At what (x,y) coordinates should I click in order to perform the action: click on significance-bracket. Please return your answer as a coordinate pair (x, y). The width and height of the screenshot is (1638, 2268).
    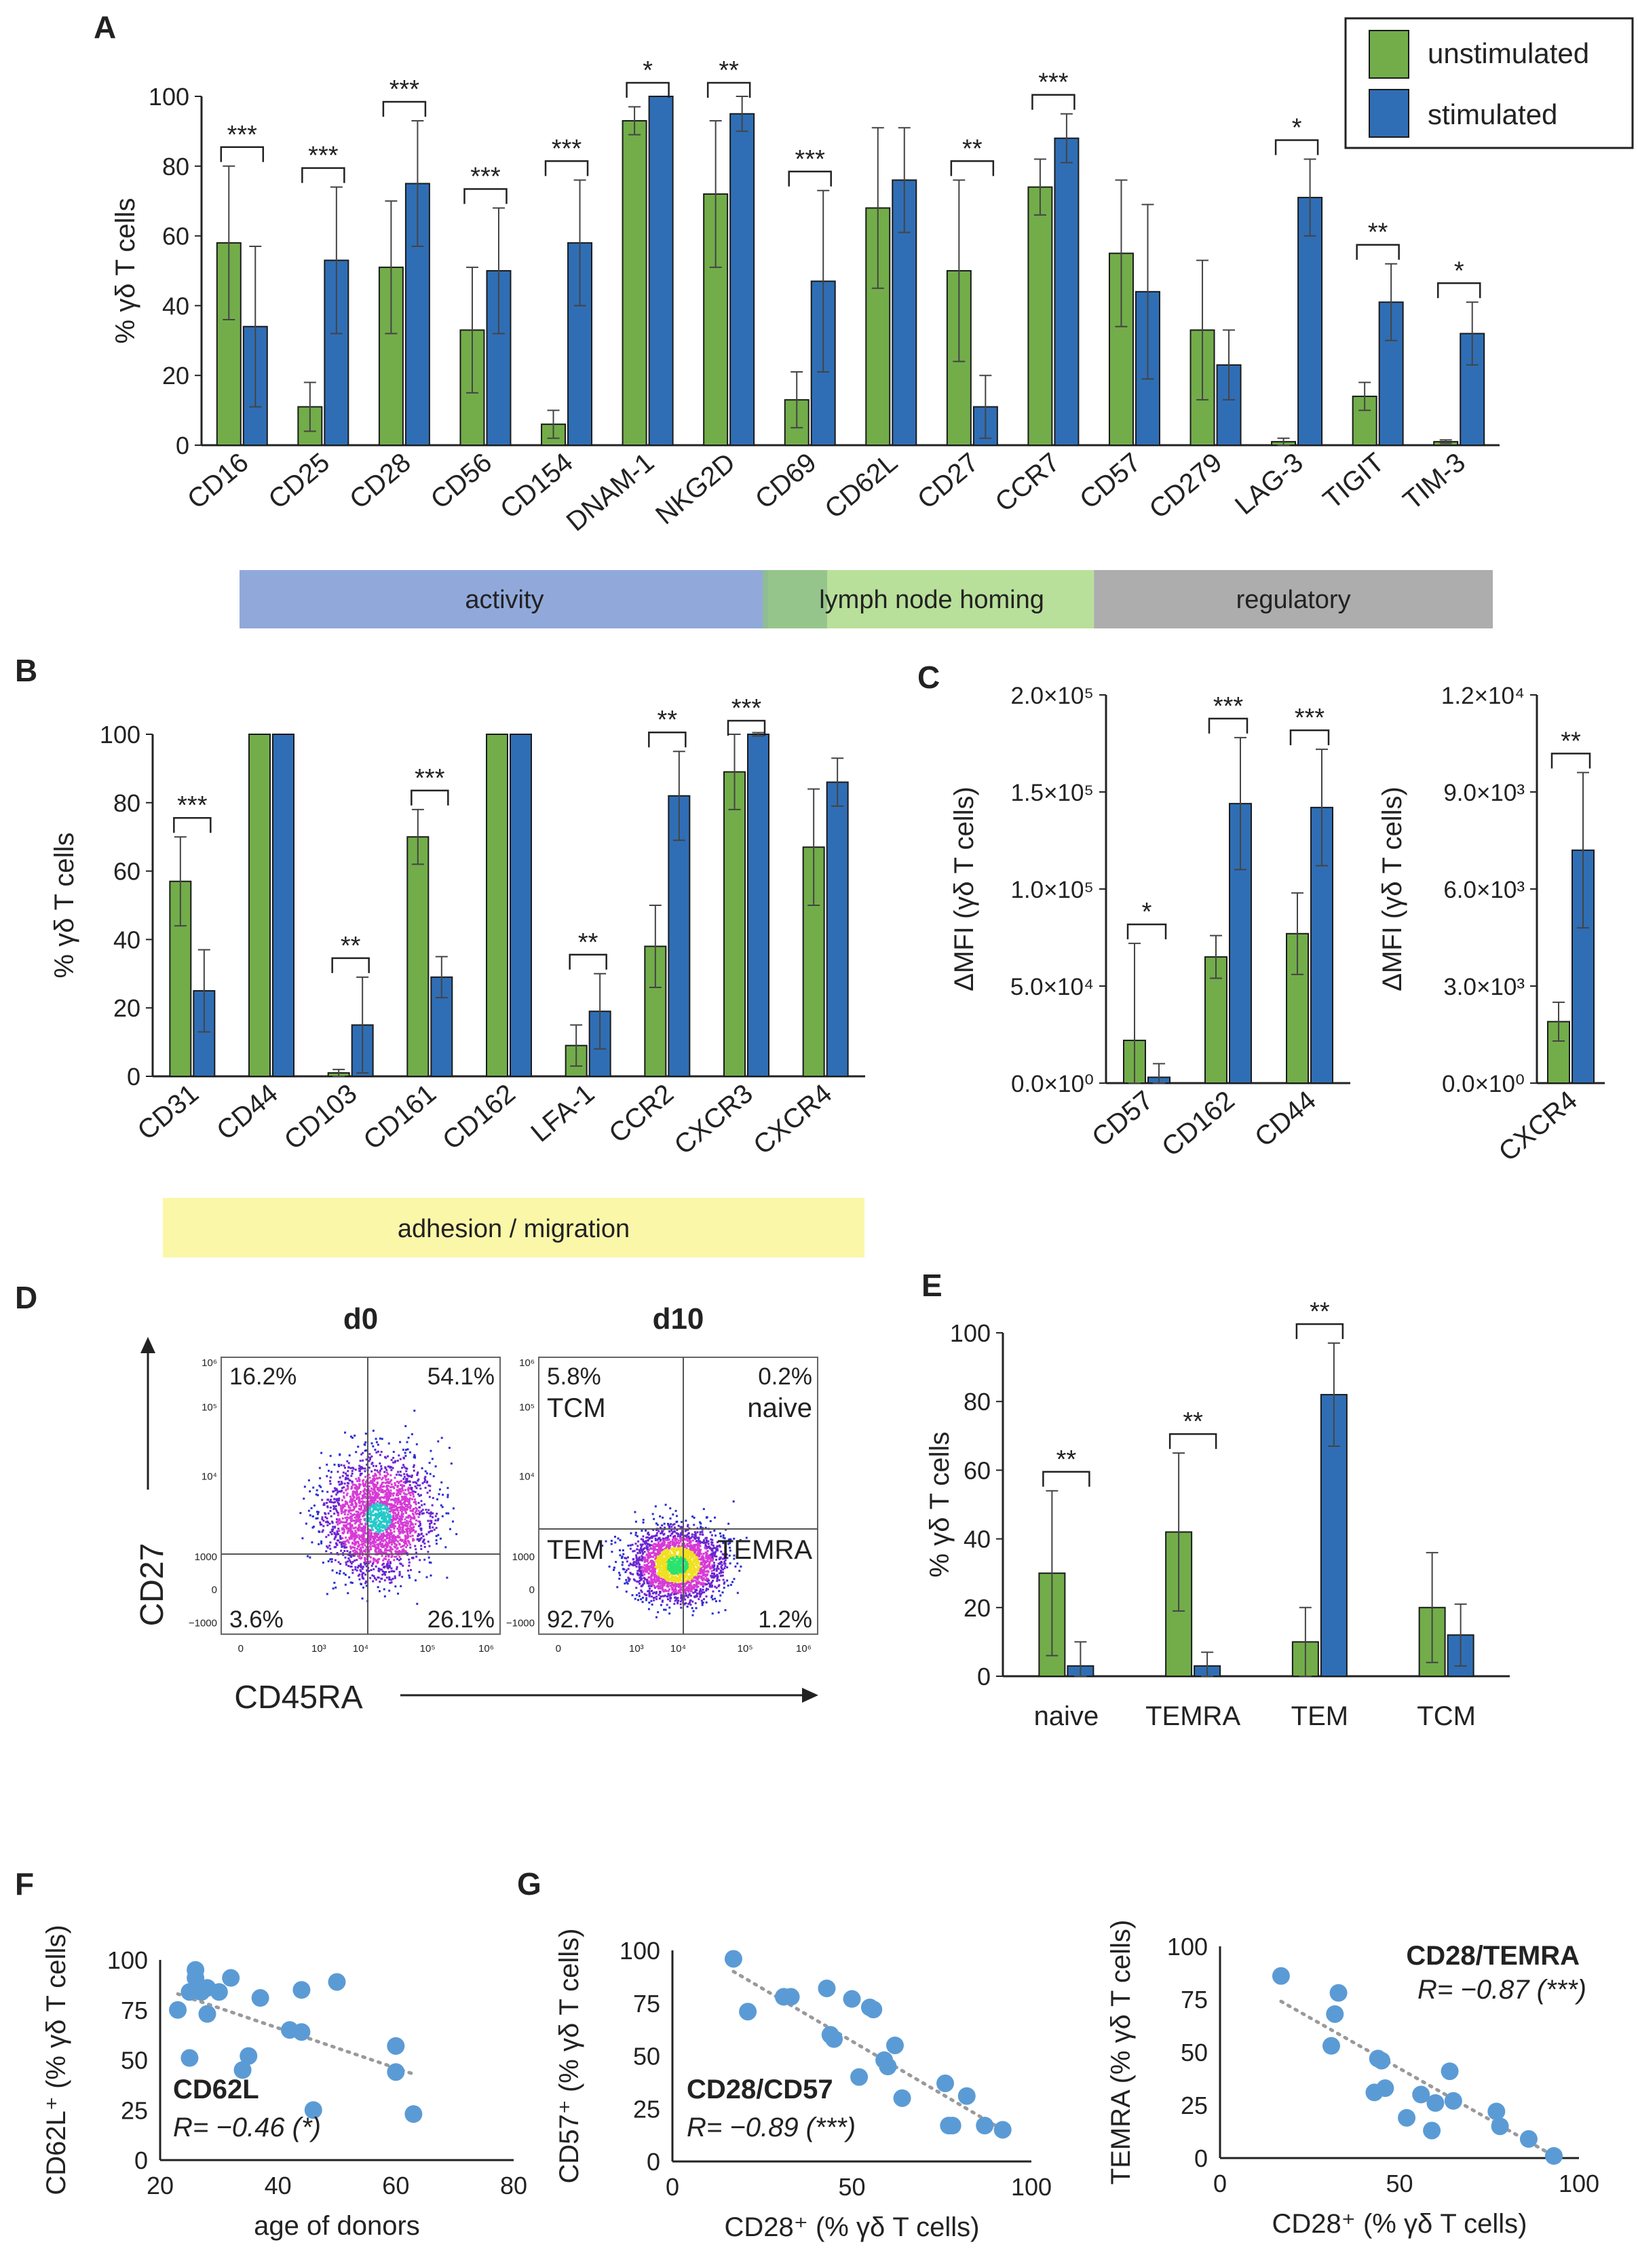
    Looking at the image, I should click on (404, 108).